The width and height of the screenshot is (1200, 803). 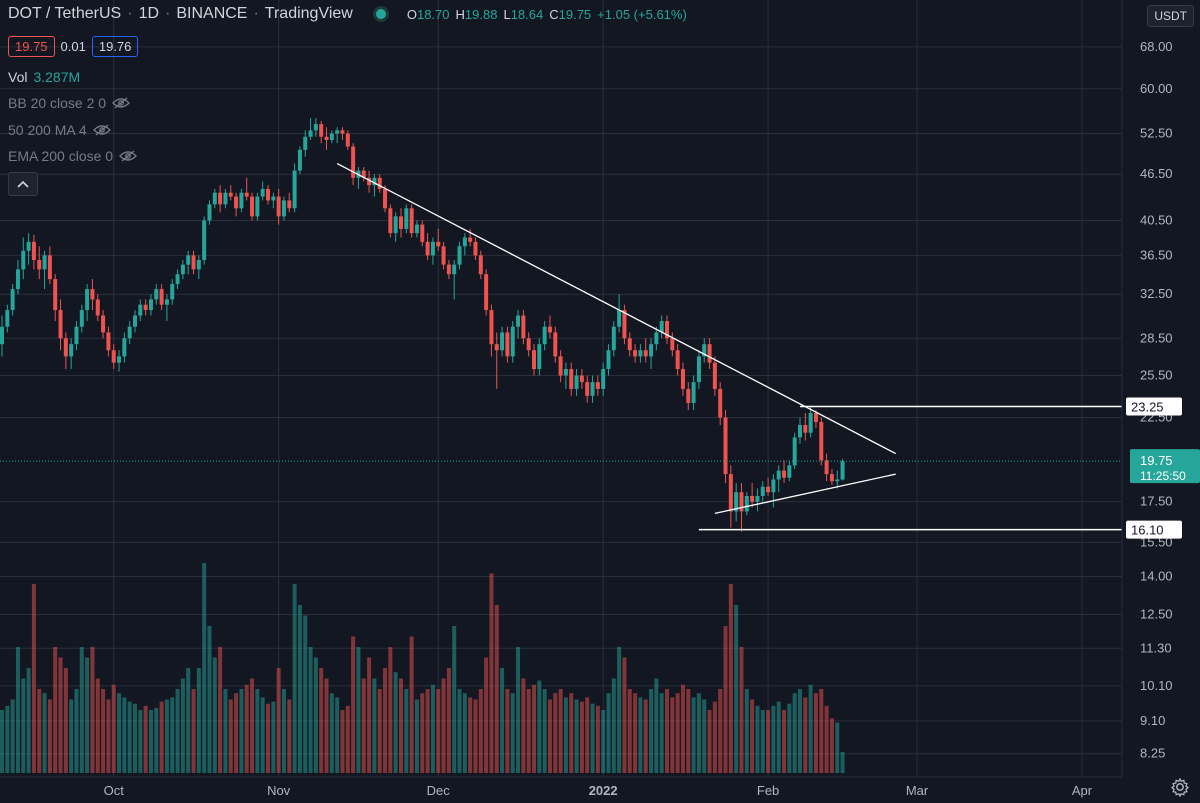 I want to click on indicator-bb: BB 20 close 2 0, so click(x=69, y=103).